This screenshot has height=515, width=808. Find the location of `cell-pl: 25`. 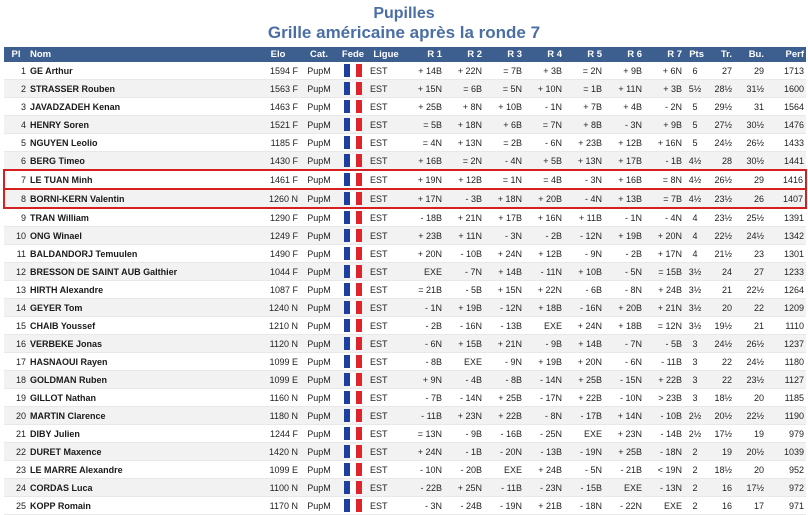

cell-pl: 25 is located at coordinates (16, 505).